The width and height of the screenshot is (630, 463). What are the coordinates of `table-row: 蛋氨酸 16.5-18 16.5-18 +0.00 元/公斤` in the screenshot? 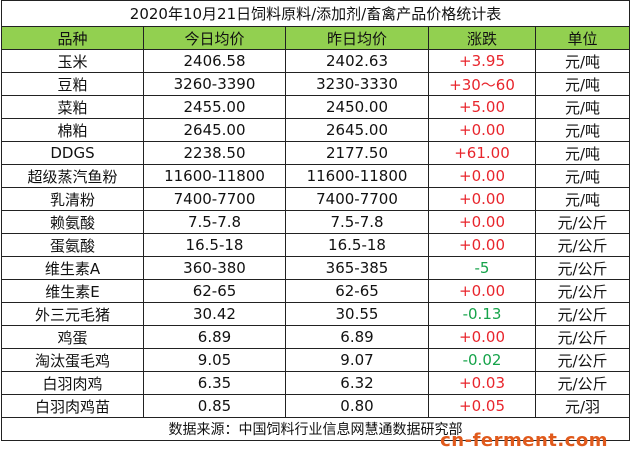 It's located at (315, 245).